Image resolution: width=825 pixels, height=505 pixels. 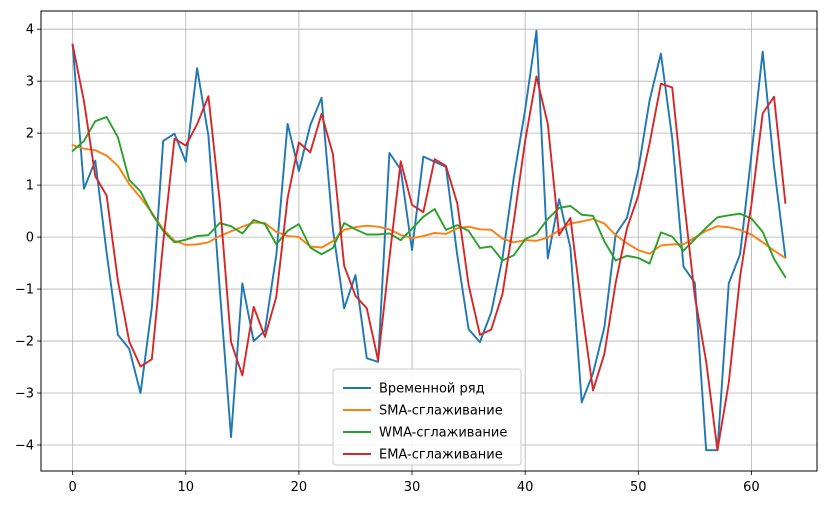 What do you see at coordinates (525, 487) in the screenshot?
I see `x-tick-label: 40` at bounding box center [525, 487].